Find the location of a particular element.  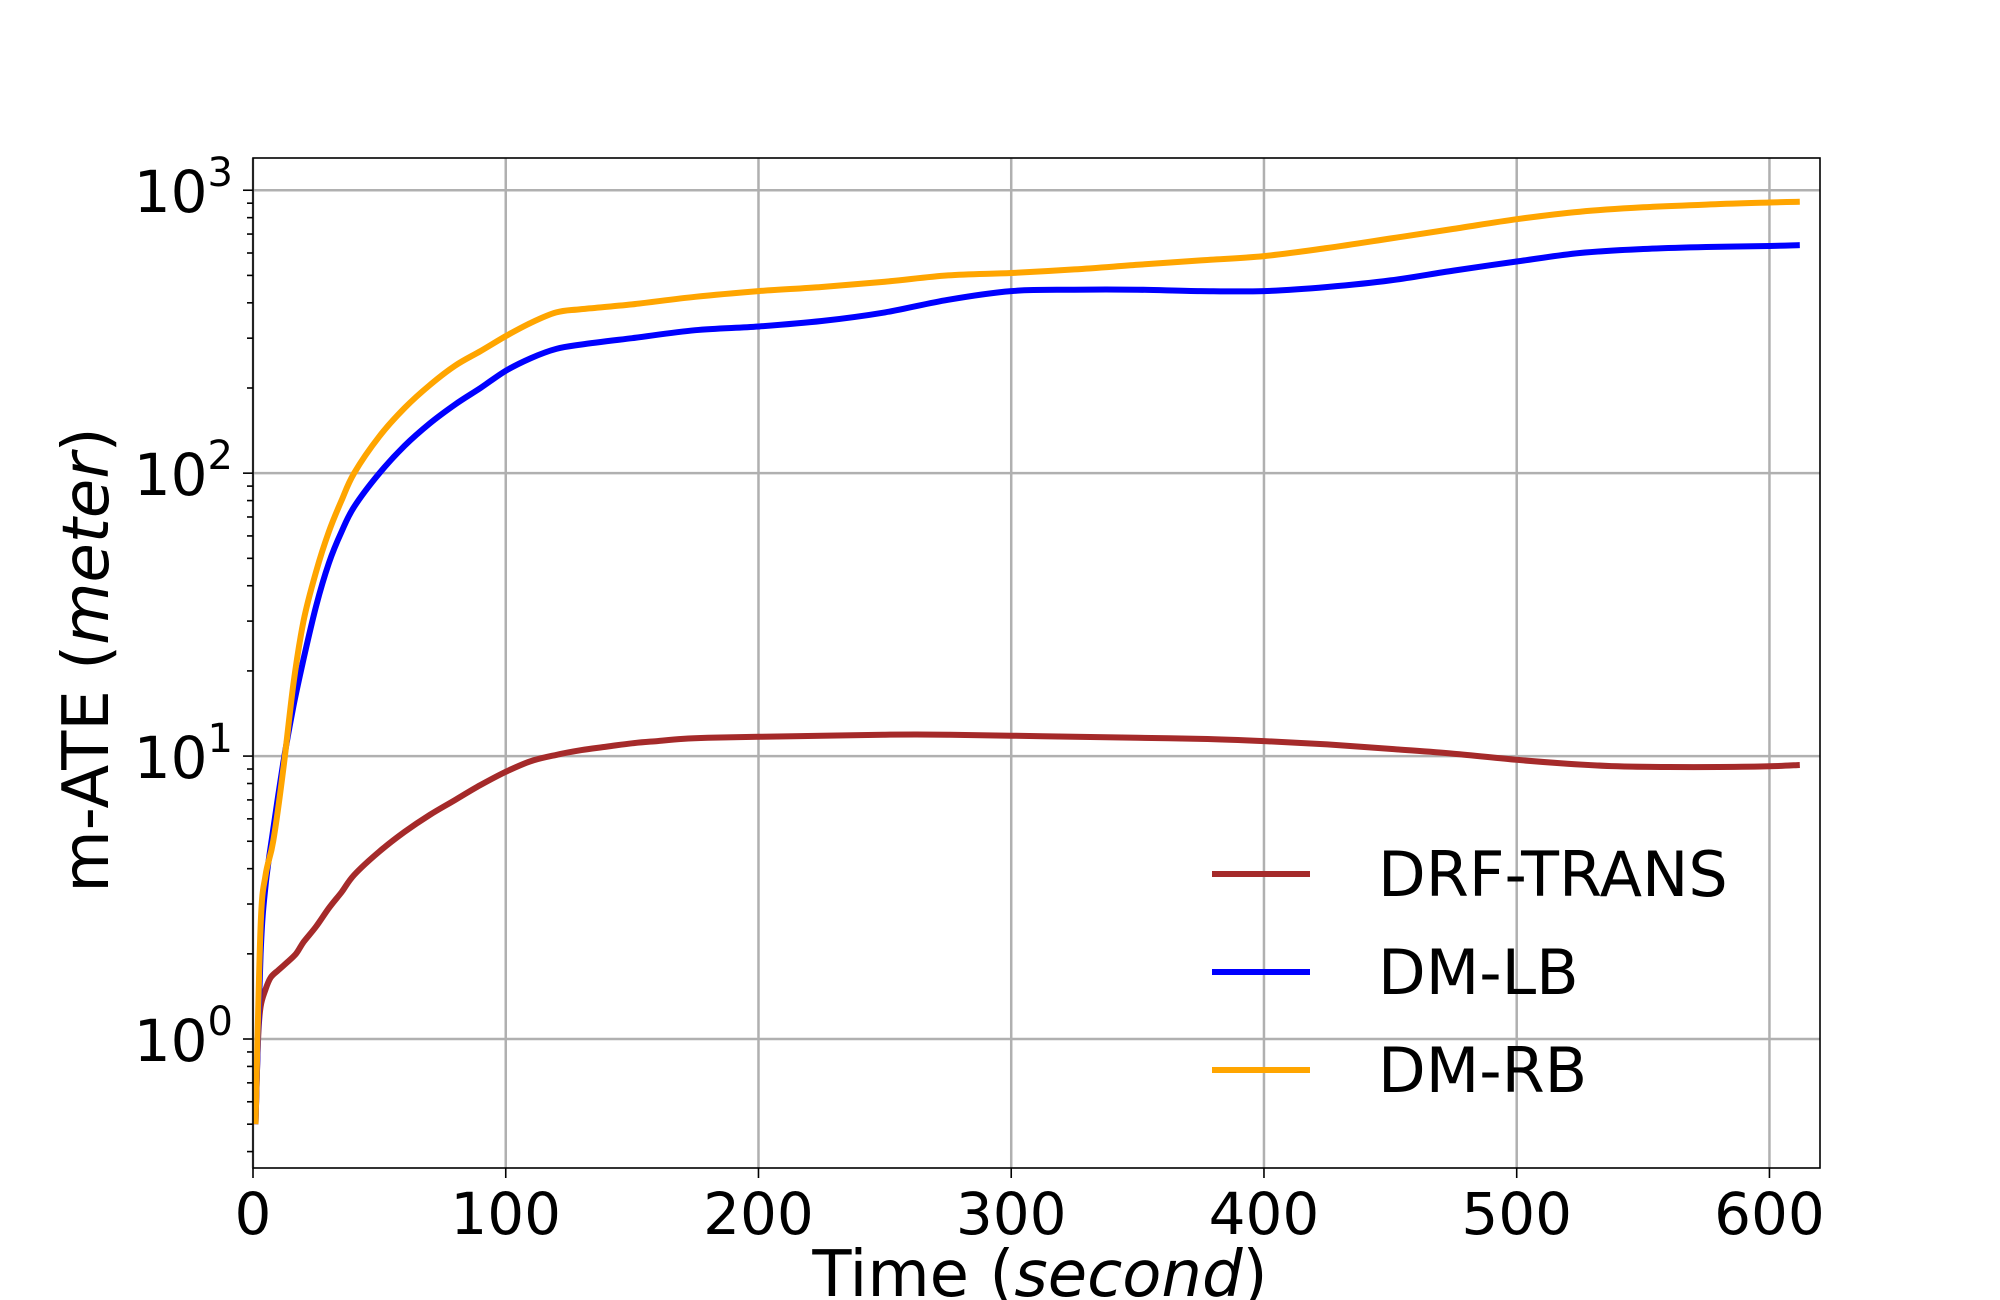

y-axis-label-unit: meter is located at coordinates (87, 547).